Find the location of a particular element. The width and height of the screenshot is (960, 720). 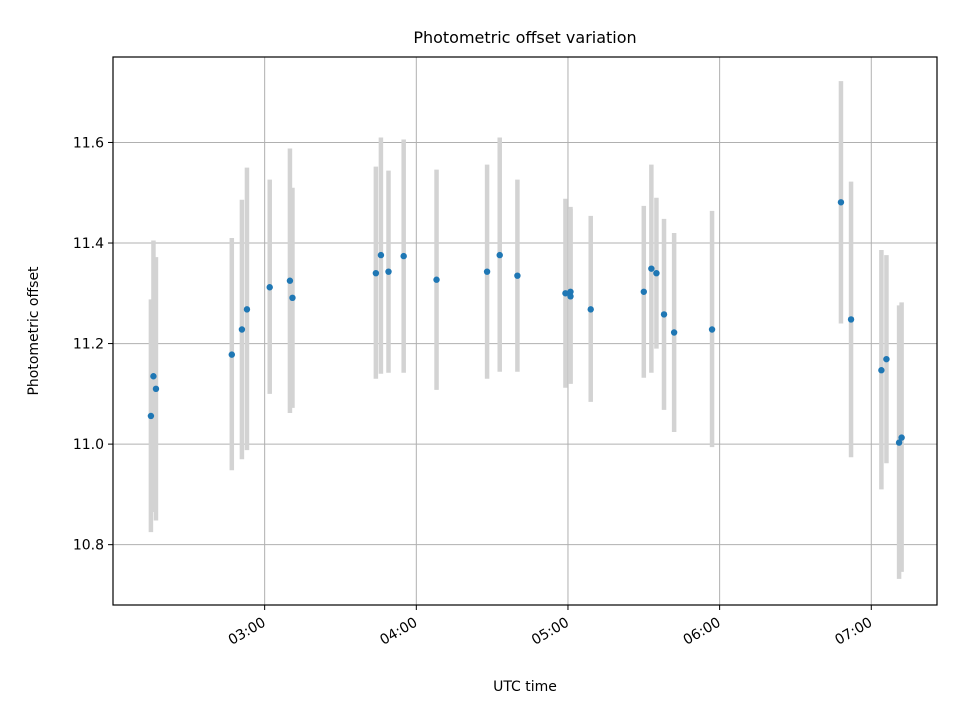

y-tick-label: 11.0 is located at coordinates (88, 445).